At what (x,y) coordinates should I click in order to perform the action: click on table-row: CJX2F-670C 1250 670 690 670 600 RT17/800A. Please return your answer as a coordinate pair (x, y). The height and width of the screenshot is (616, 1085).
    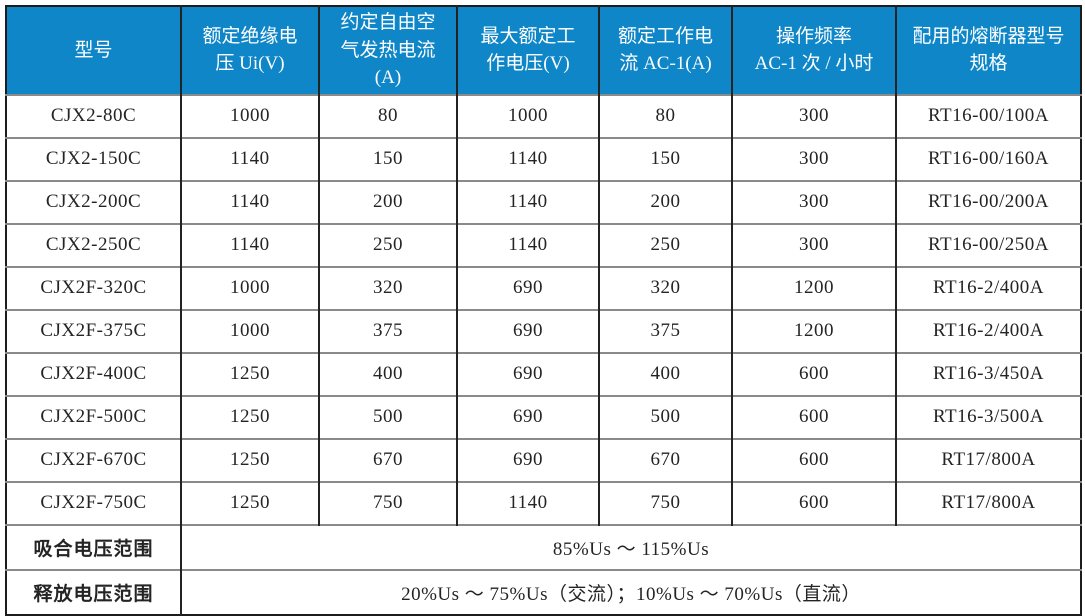
    Looking at the image, I should click on (543, 459).